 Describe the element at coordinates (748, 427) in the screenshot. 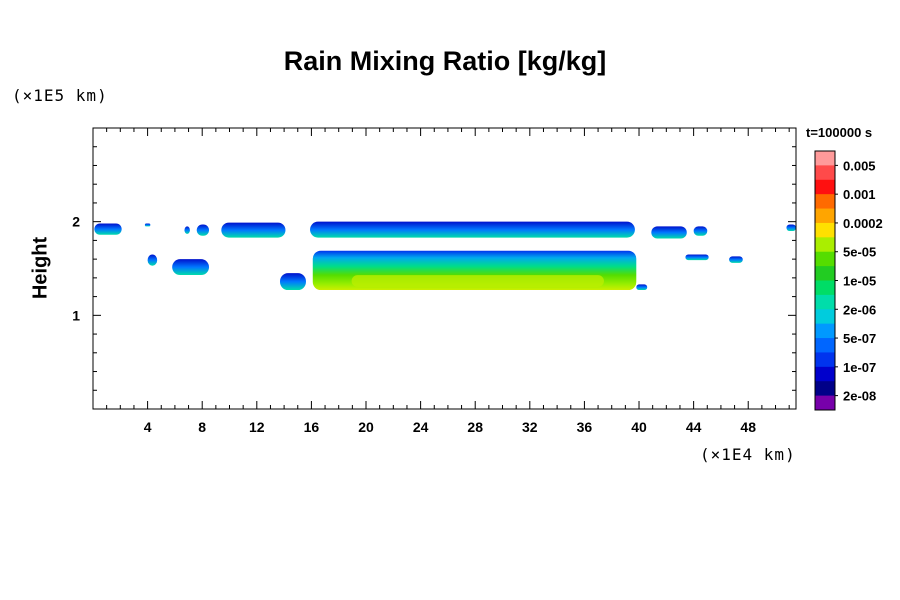

I see `x-tick-label: 48` at that location.